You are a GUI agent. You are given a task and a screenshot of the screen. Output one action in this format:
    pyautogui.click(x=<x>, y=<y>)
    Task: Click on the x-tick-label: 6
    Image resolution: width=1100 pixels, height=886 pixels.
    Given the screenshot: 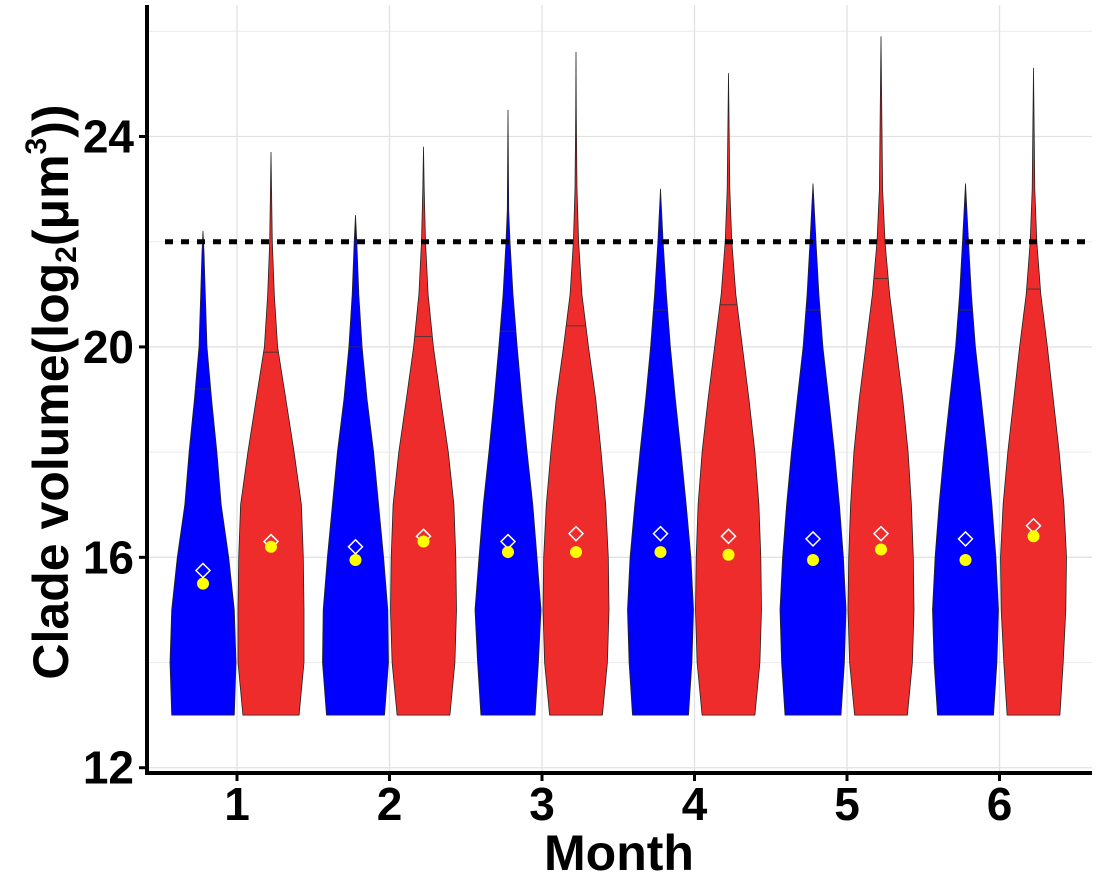 What is the action you would take?
    pyautogui.click(x=1000, y=804)
    